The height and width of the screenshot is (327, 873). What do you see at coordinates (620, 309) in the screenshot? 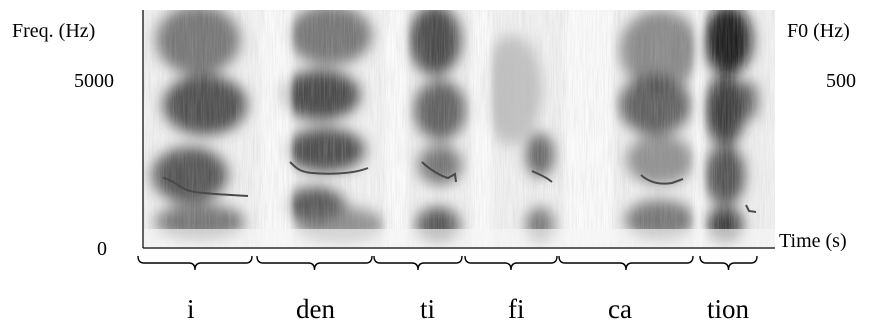
I see `syllable-label: ca` at bounding box center [620, 309].